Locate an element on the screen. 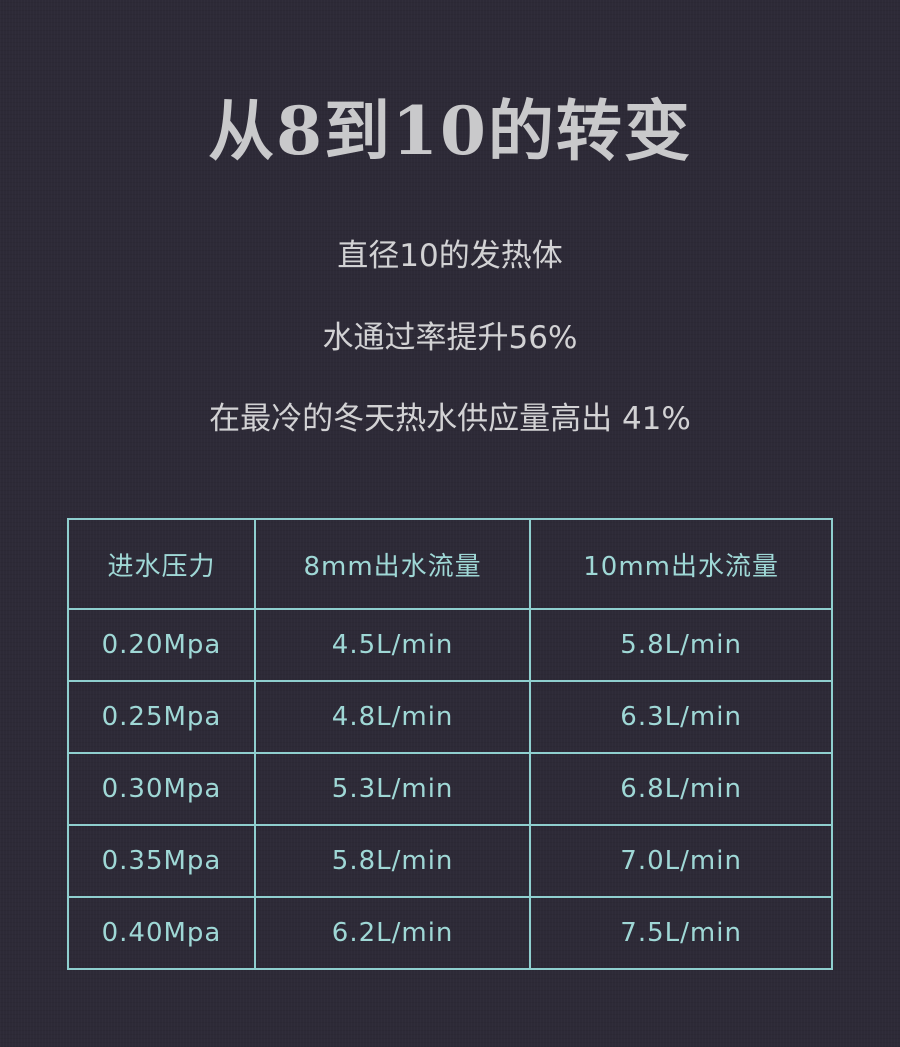 This screenshot has width=900, height=1047. table-row: 0.40Mpa 6.2L/min 7.5L/min is located at coordinates (450, 933).